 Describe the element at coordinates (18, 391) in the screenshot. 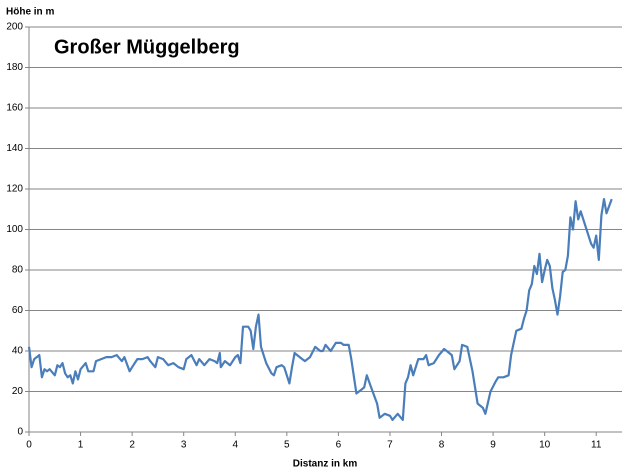

I see `y-tick-label: 20` at that location.